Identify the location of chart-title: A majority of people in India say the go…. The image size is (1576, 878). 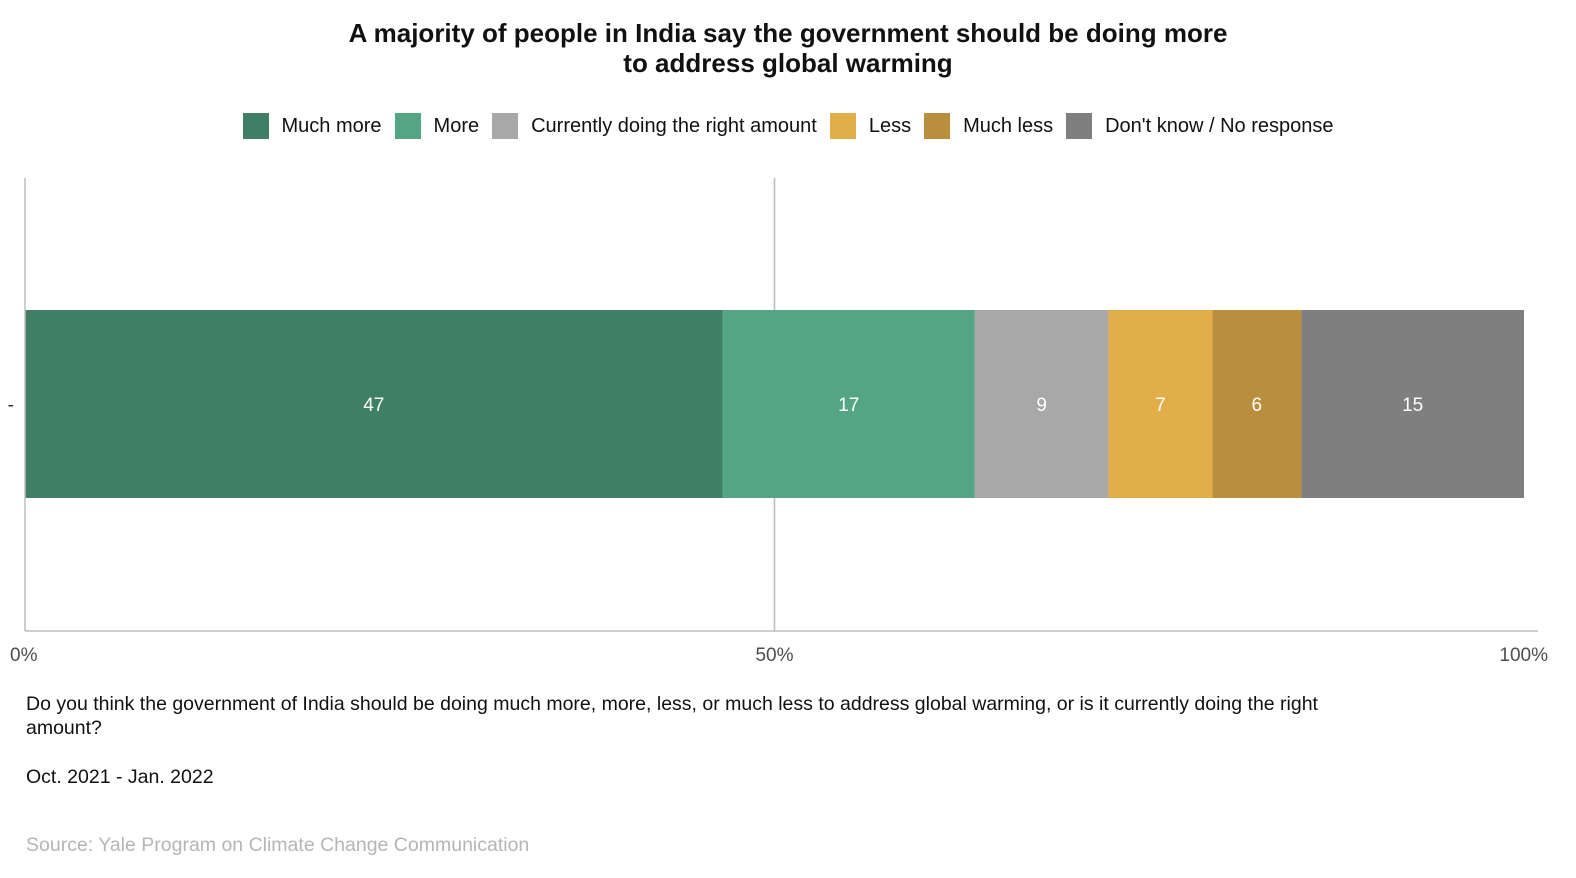
(788, 48).